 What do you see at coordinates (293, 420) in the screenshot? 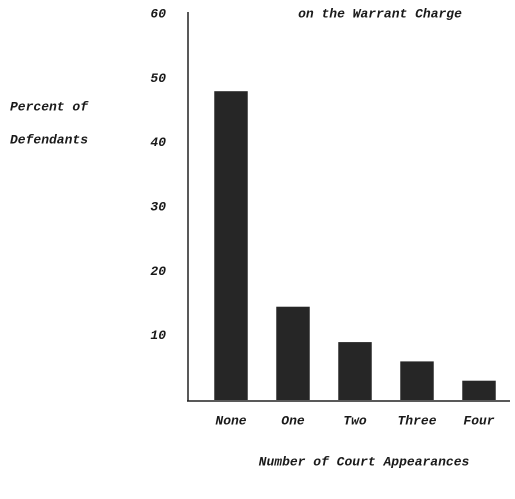
I see `x-tick-label: One` at bounding box center [293, 420].